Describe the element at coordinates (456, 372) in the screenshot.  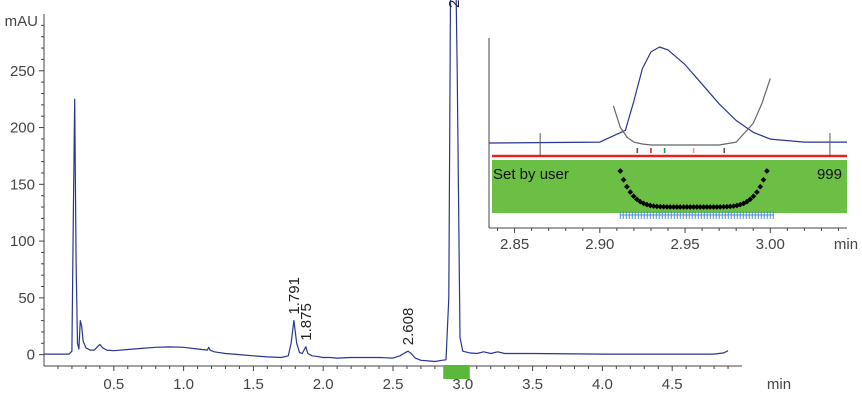
I see `integration-region-marker` at that location.